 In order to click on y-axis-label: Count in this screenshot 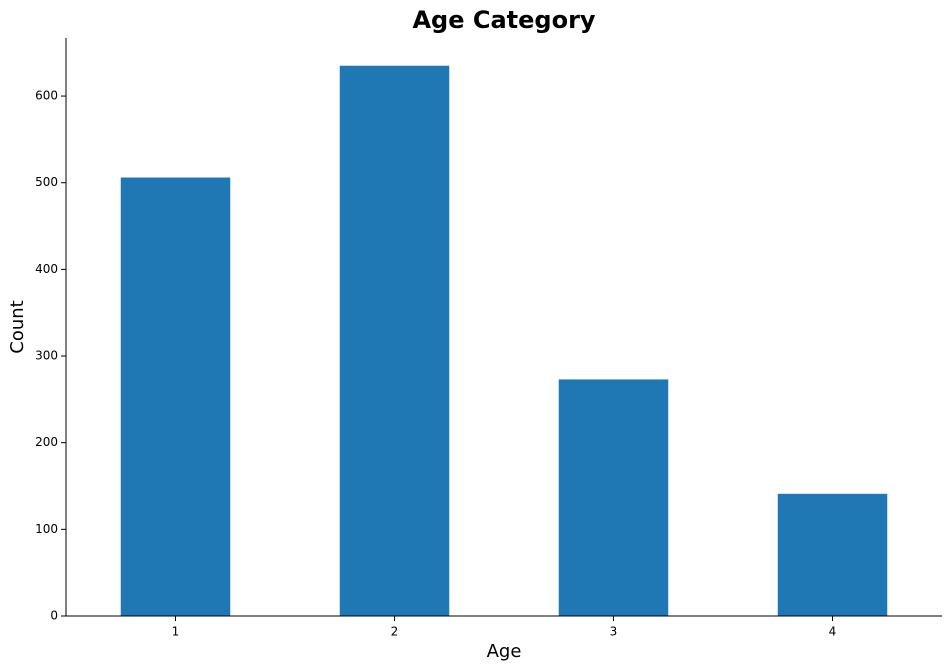, I will do `click(17, 326)`.